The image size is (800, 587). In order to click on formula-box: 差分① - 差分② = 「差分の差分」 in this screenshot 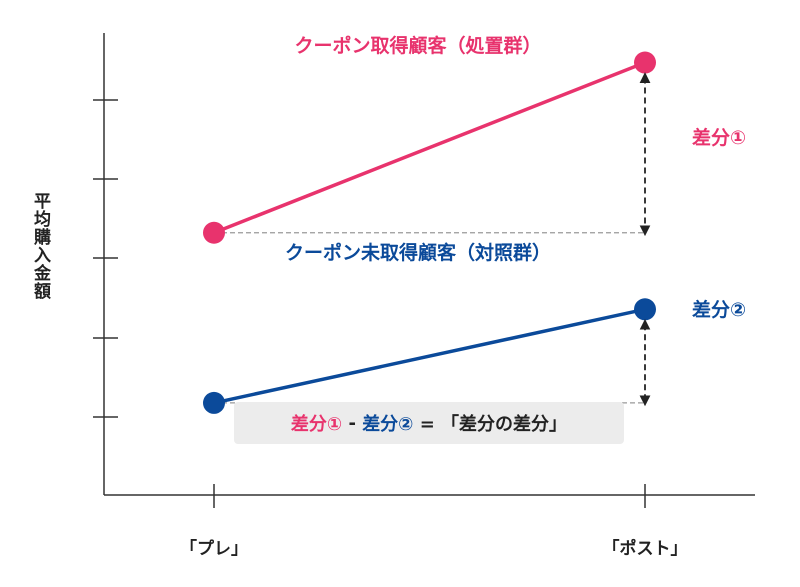, I will do `click(429, 423)`.